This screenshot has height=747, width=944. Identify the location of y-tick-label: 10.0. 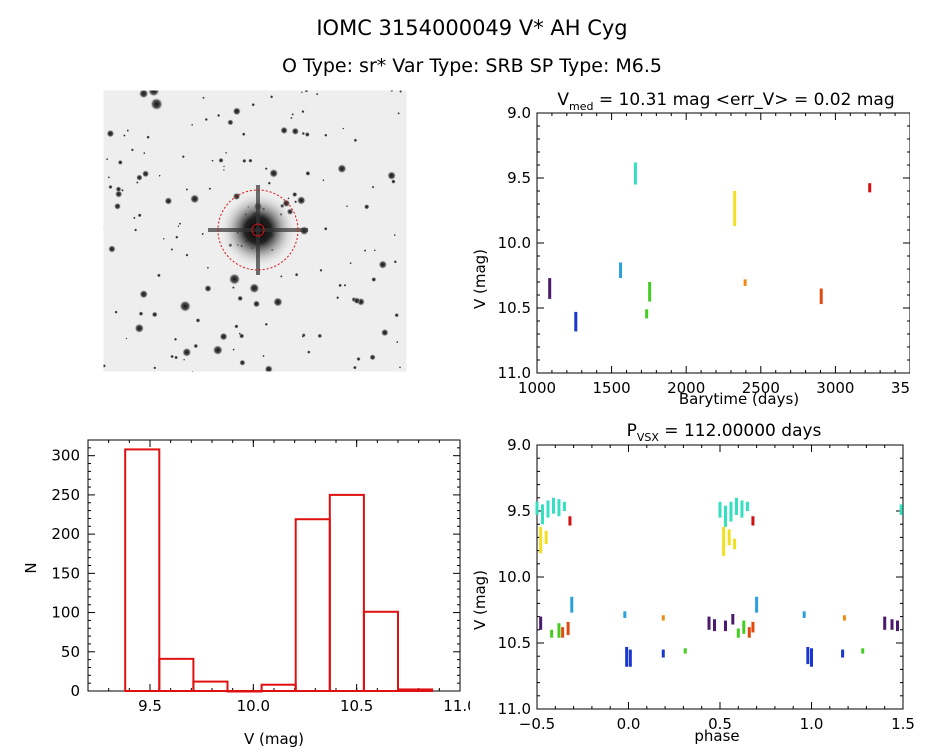
(514, 577).